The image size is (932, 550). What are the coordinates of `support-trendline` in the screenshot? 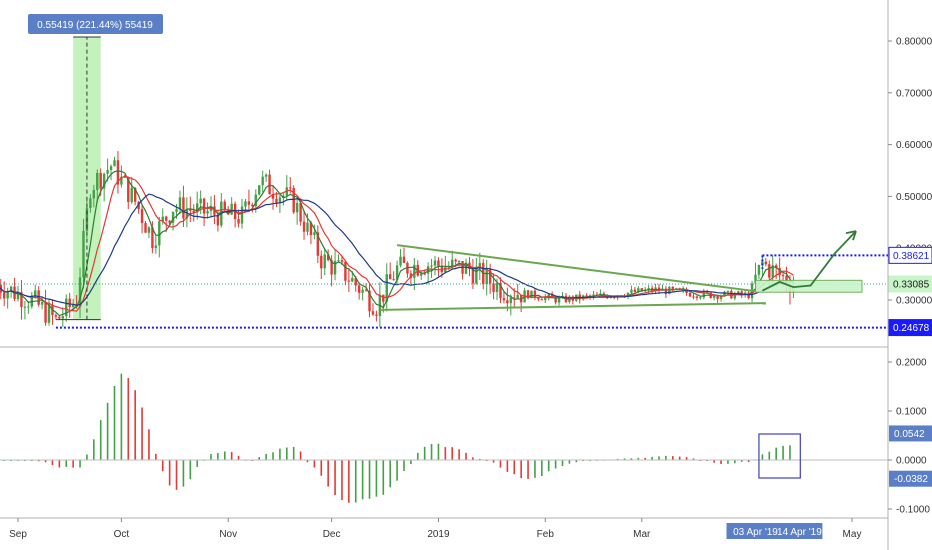 It's located at (572, 306).